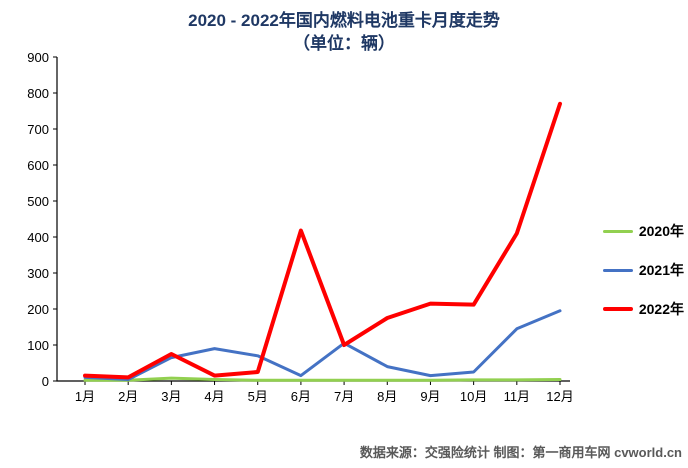 This screenshot has width=688, height=468. I want to click on legend-label-2020: 2020年, so click(661, 231).